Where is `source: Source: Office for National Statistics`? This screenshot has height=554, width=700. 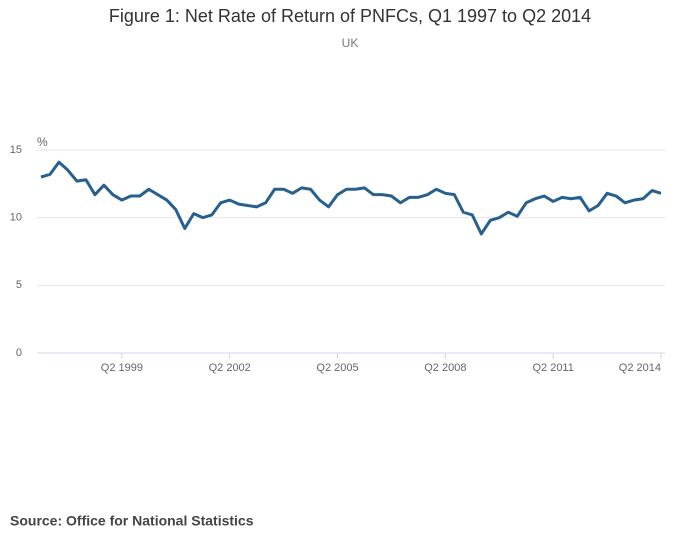 source: Source: Office for National Statistics is located at coordinates (132, 521).